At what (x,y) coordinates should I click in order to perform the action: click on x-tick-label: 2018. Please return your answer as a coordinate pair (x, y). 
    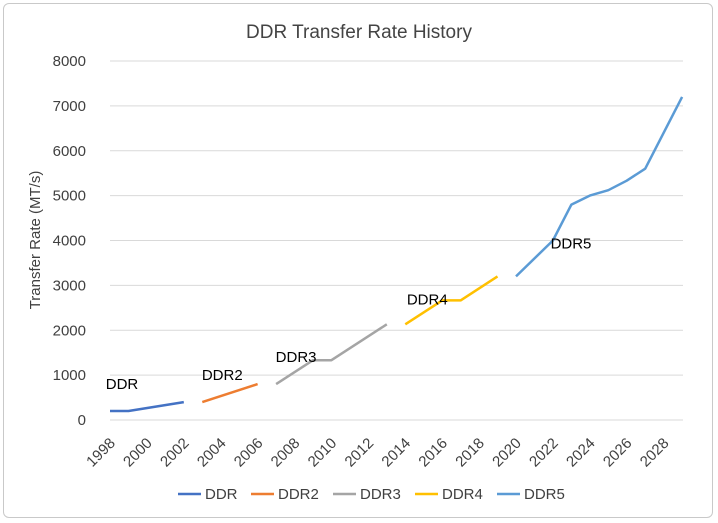
    Looking at the image, I should click on (470, 453).